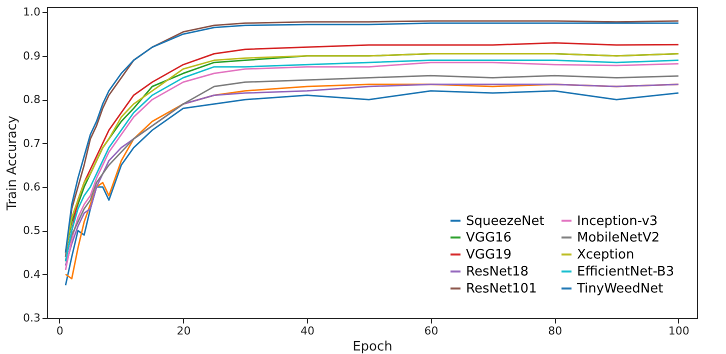 This screenshot has height=354, width=726. I want to click on y-axis-title: Train Accuracy, so click(12, 163).